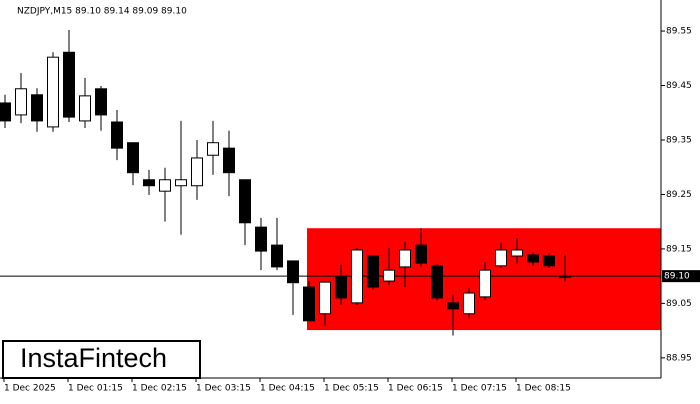  What do you see at coordinates (30, 389) in the screenshot?
I see `x-tick-label: 1 Dec 2025` at bounding box center [30, 389].